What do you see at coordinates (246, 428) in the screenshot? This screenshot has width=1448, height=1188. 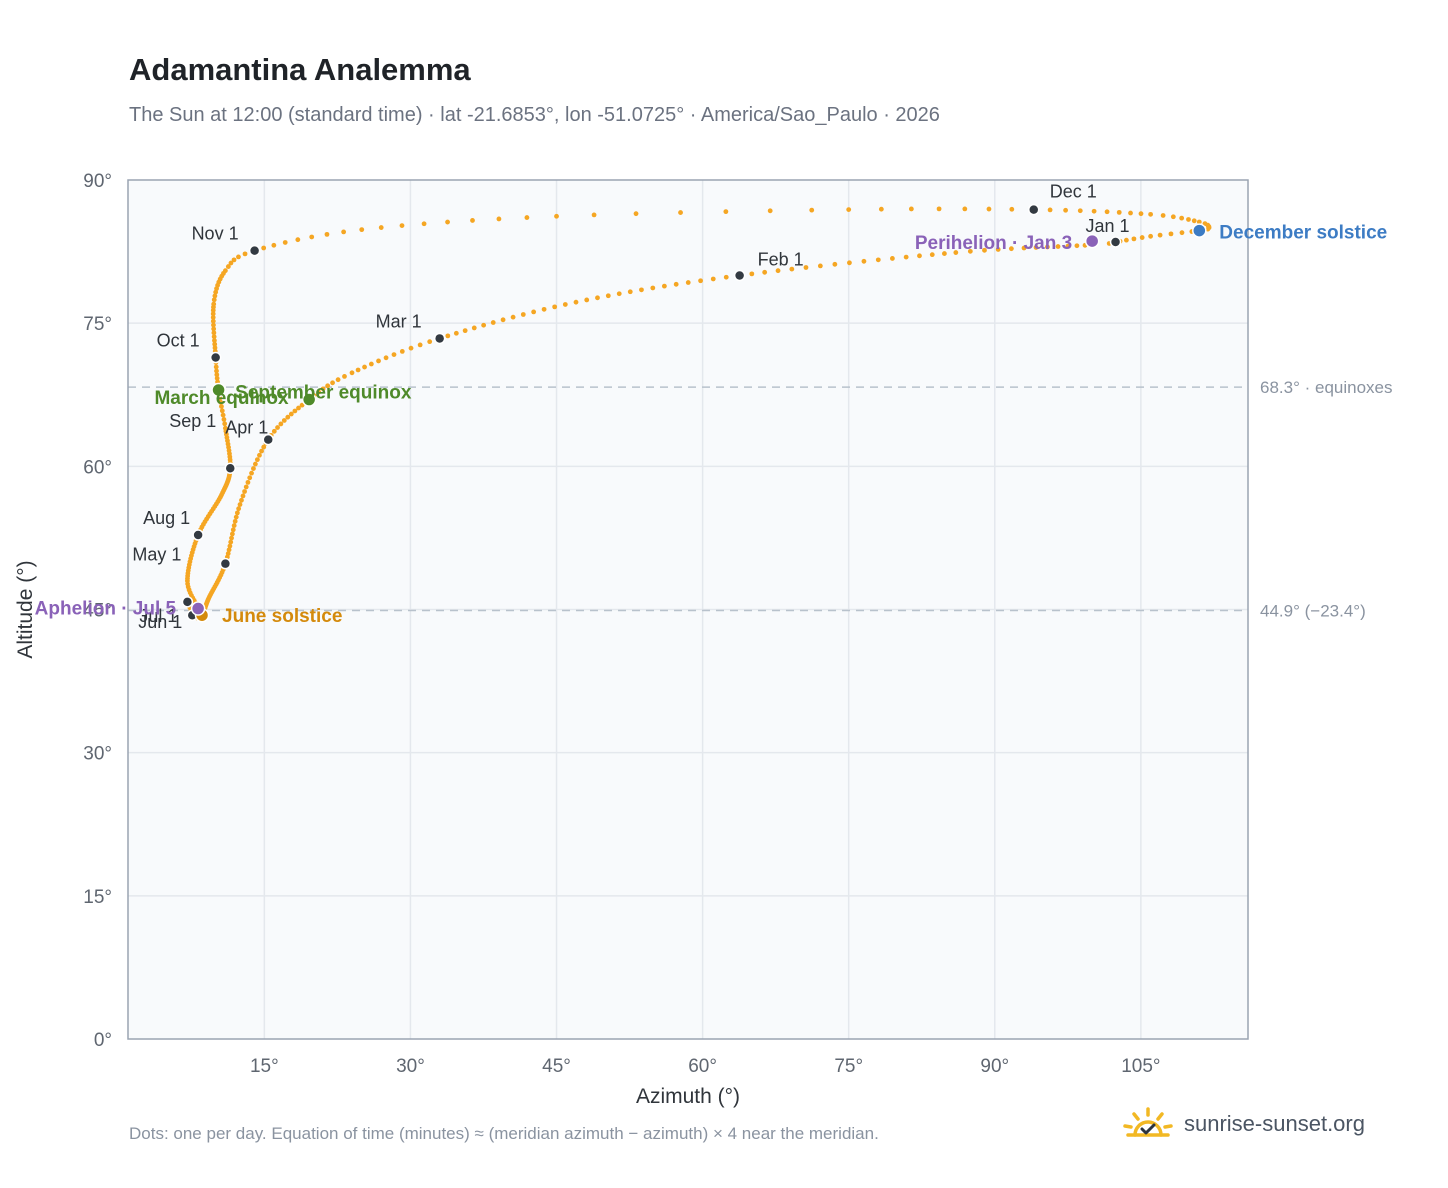 I see `month-label: Apr 1` at bounding box center [246, 428].